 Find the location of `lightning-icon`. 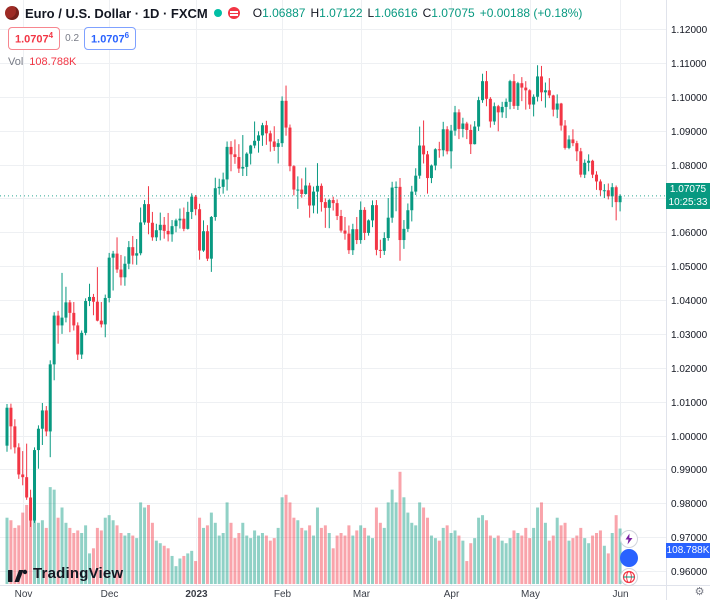

lightning-icon is located at coordinates (629, 539).